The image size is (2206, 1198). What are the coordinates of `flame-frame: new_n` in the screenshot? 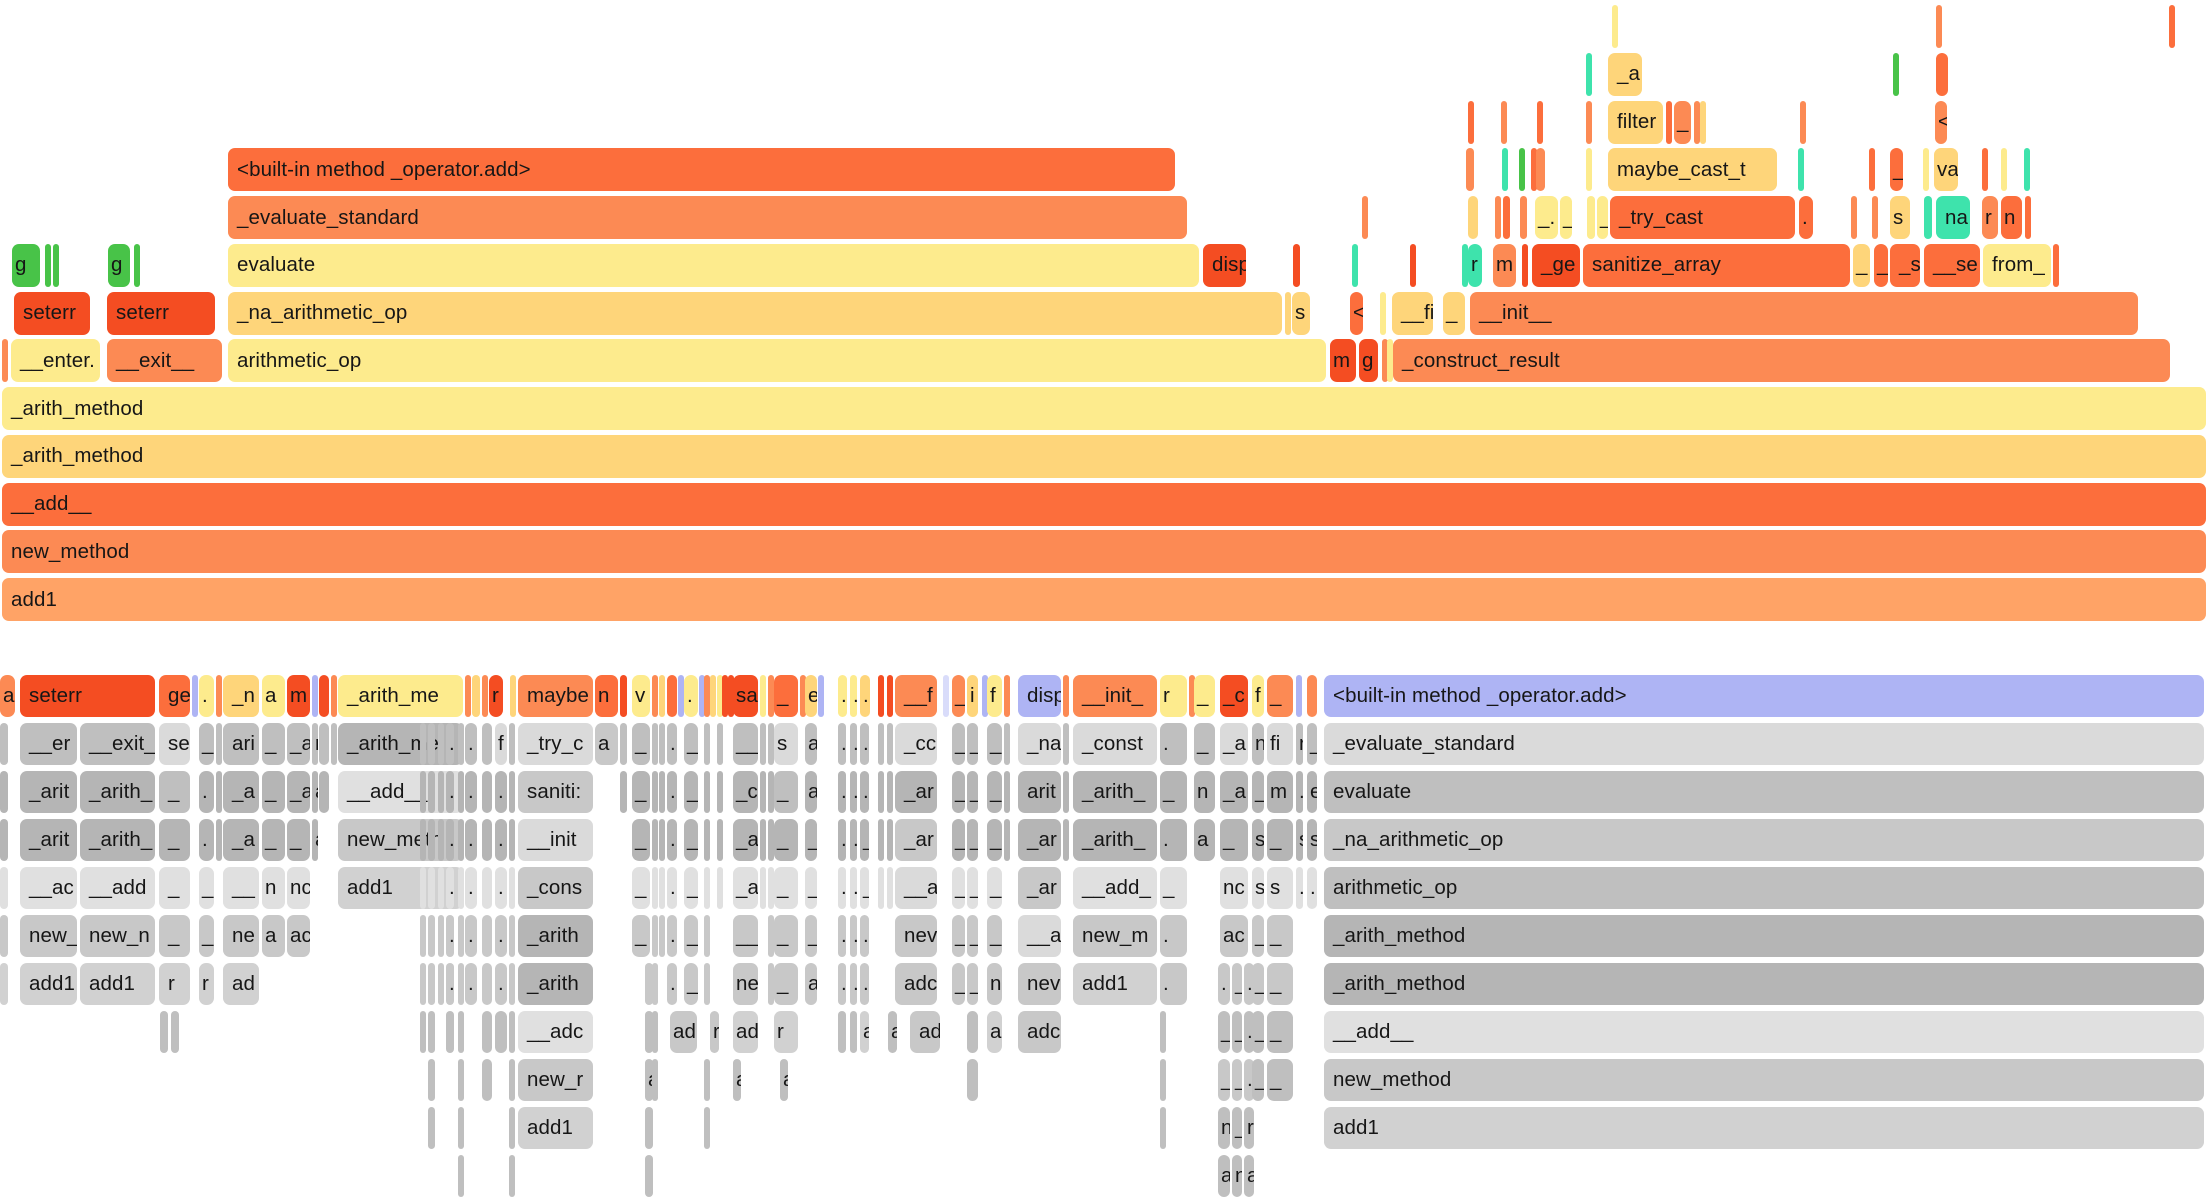 It's located at (117, 936).